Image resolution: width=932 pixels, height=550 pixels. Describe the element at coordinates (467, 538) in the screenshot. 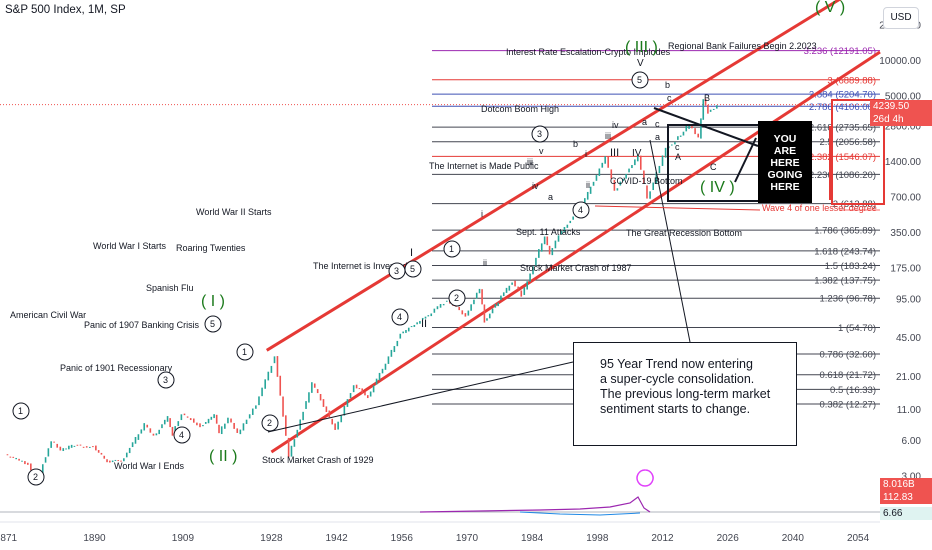

I see `x-tick-label: 1970` at that location.